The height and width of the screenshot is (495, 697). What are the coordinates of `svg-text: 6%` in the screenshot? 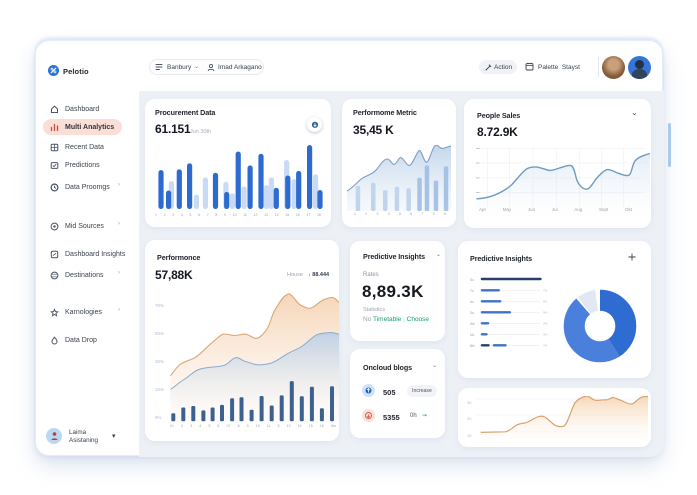 It's located at (545, 301).